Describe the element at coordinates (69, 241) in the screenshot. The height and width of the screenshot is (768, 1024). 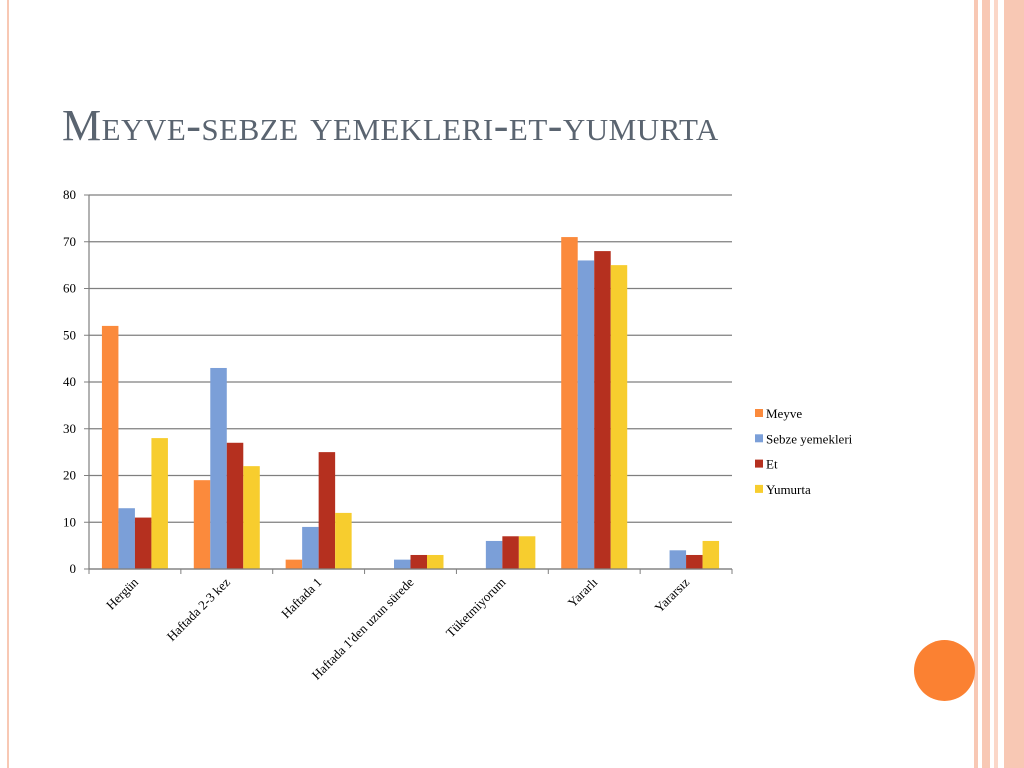
I see `y-tick-label: 70` at that location.